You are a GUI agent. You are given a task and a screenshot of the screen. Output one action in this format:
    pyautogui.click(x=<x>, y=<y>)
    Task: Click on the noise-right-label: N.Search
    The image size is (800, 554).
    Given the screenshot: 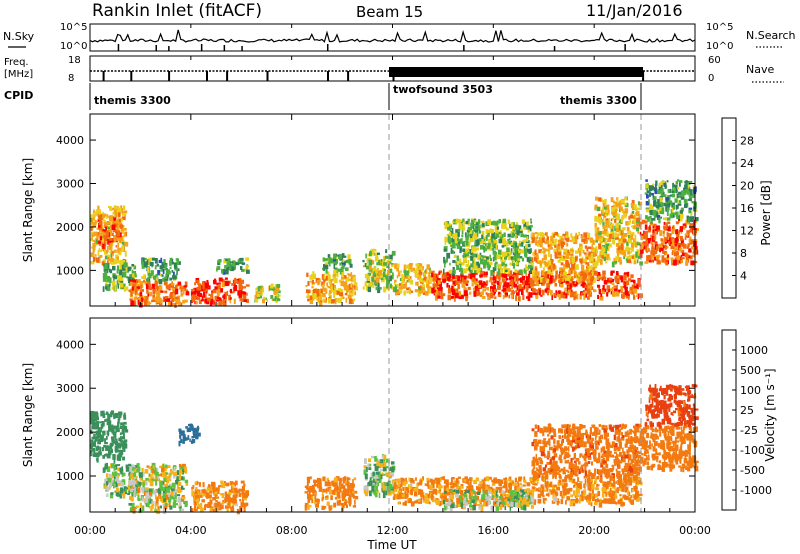 What is the action you would take?
    pyautogui.click(x=771, y=35)
    